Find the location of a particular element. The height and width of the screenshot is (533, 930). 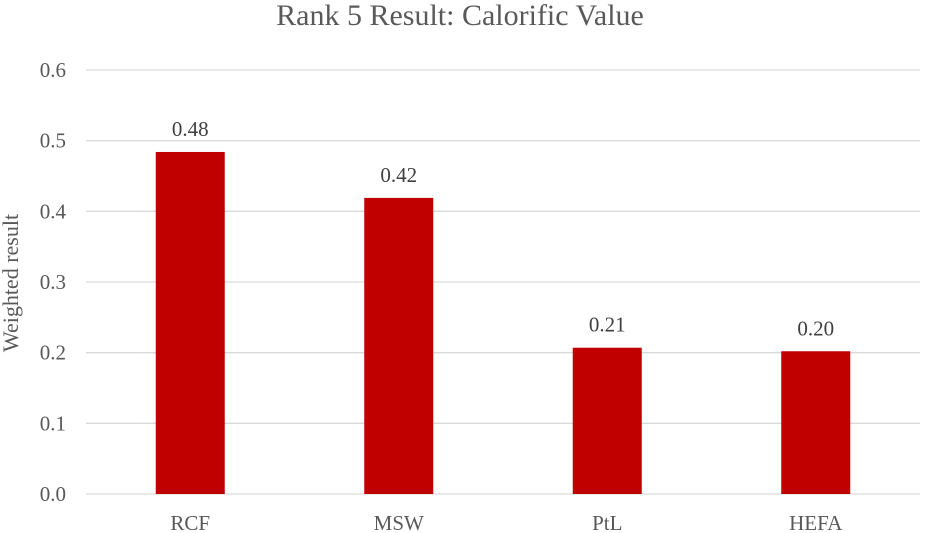

y-tick-label: 0.3 is located at coordinates (53, 282).